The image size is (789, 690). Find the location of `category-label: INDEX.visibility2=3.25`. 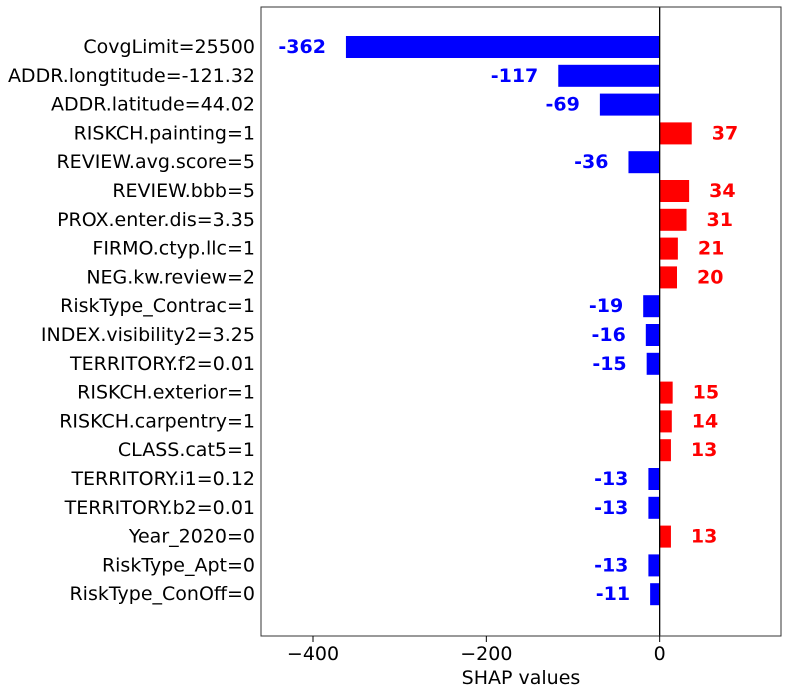

category-label: INDEX.visibility2=3.25 is located at coordinates (148, 335).